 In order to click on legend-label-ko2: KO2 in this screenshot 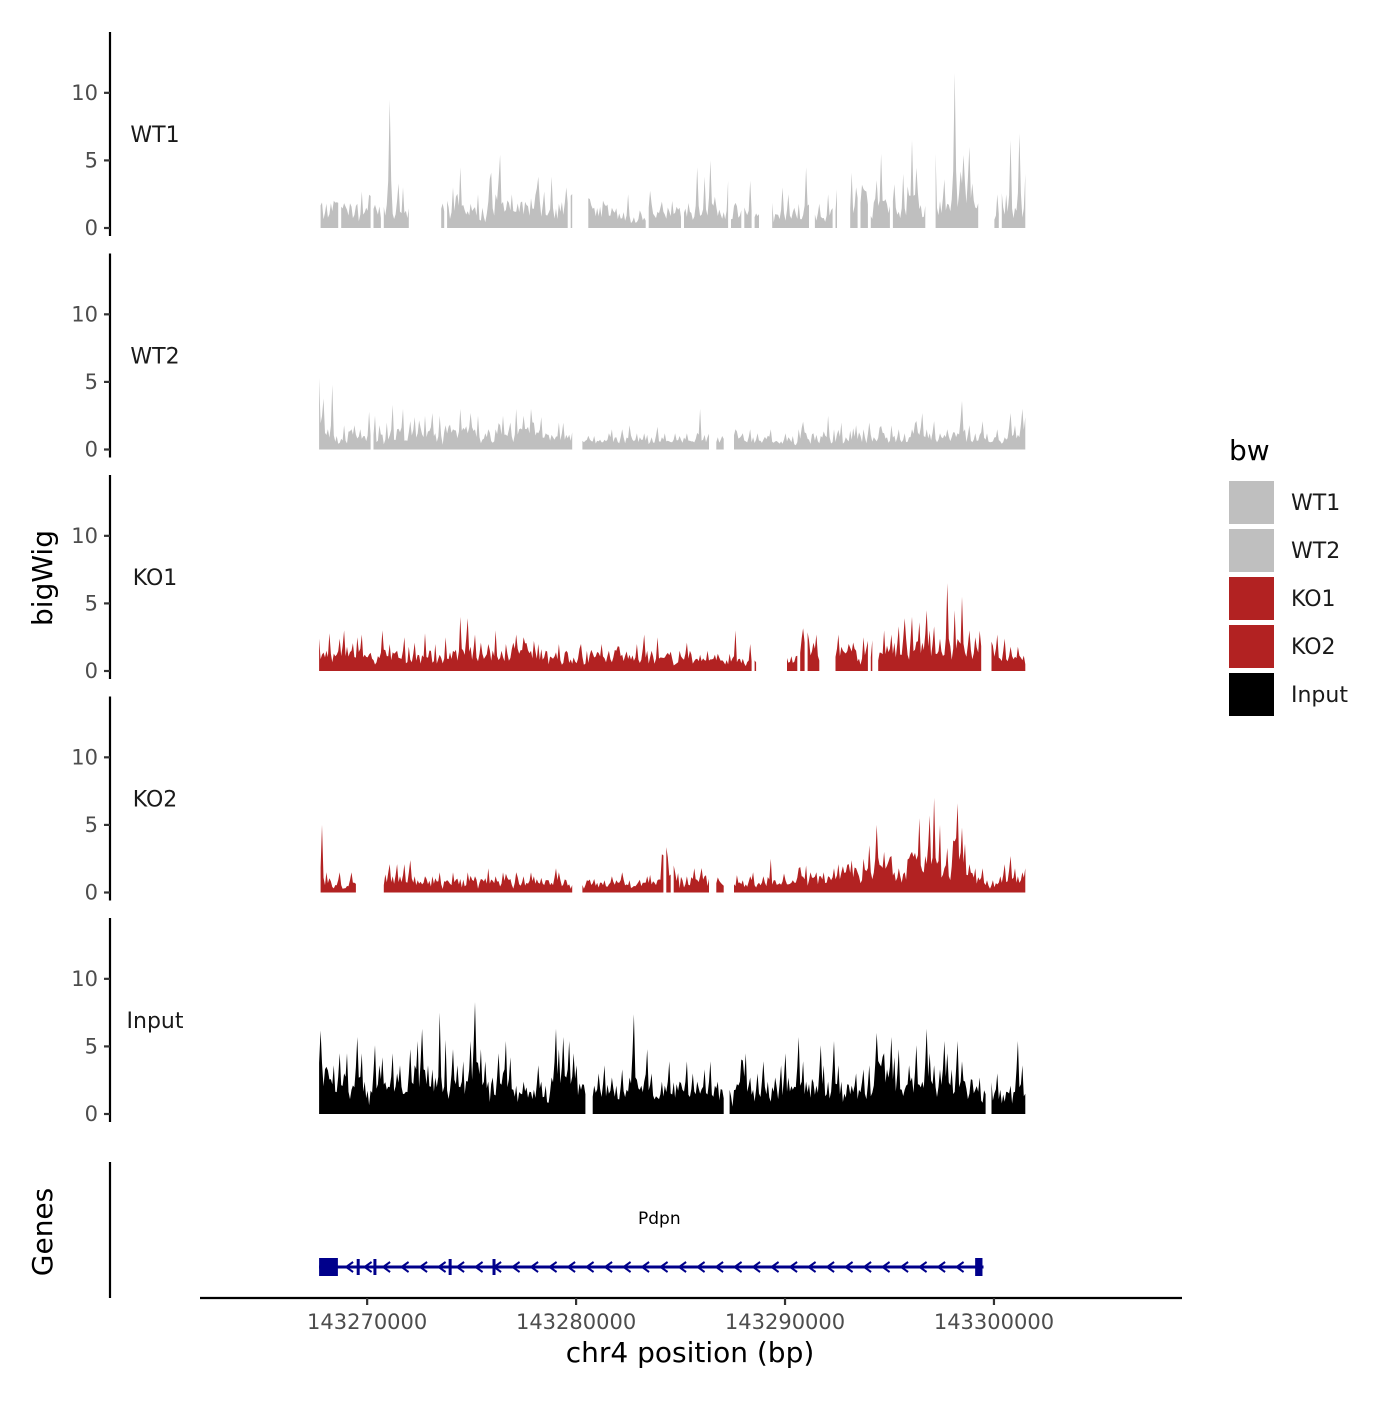, I will do `click(1313, 647)`.